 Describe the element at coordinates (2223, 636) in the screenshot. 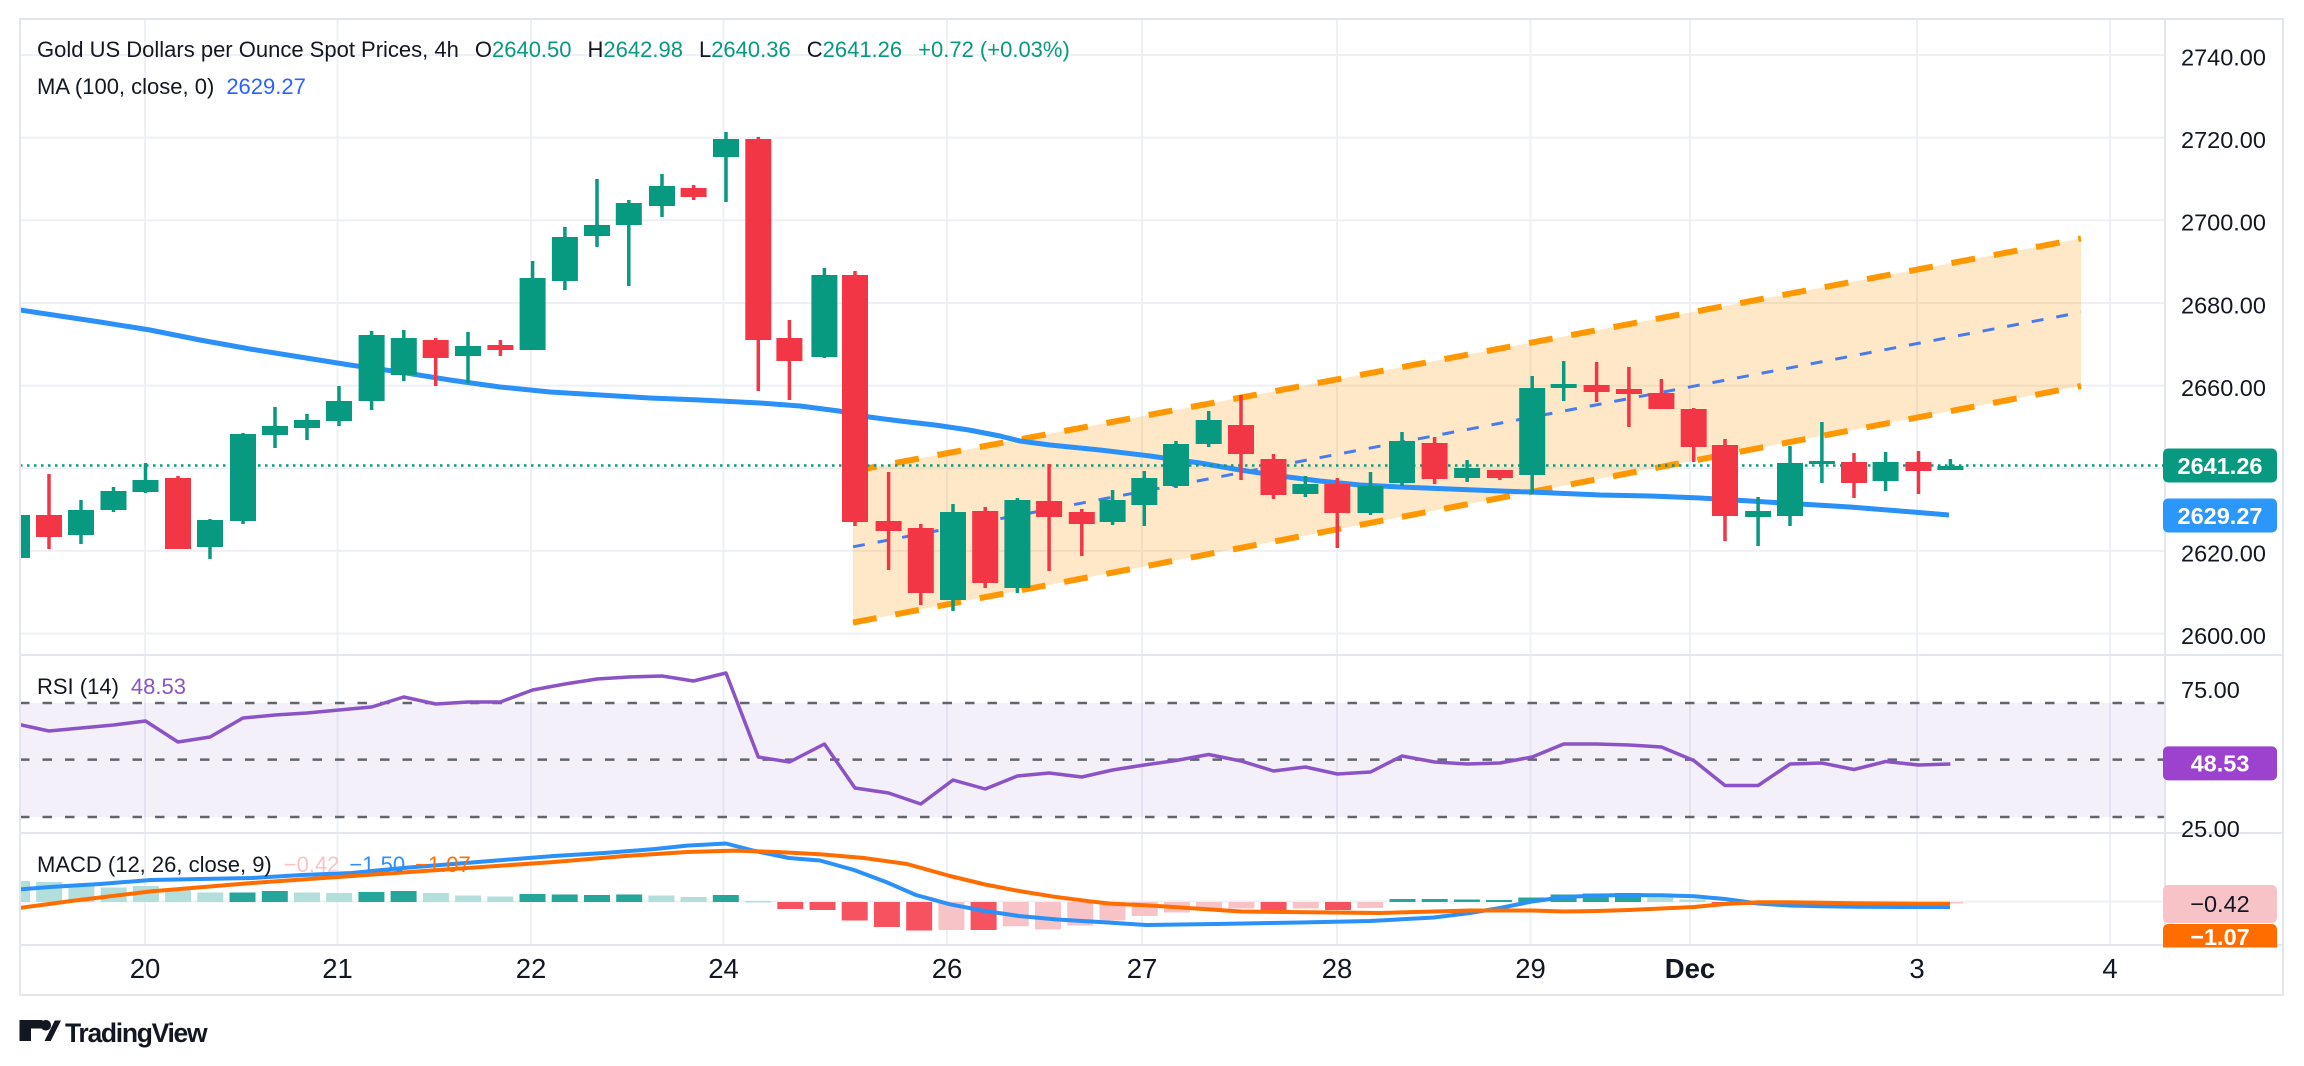

I see `svg-text: 2600.00` at that location.